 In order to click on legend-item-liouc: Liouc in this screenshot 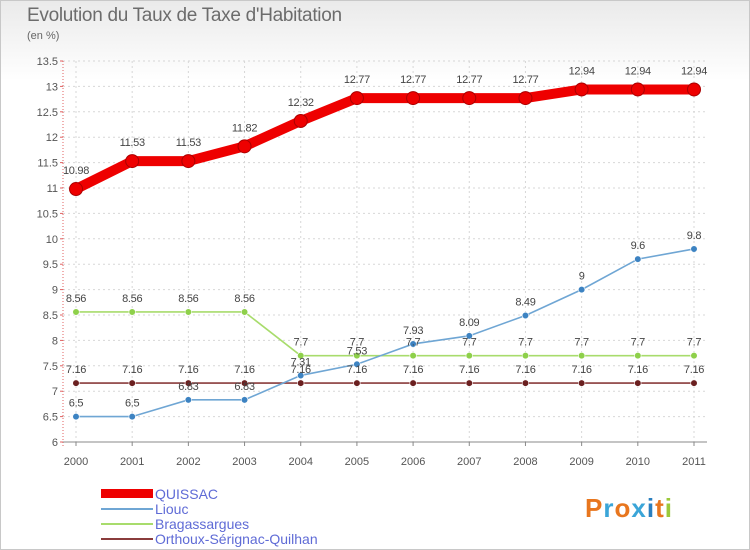, I will do `click(145, 508)`.